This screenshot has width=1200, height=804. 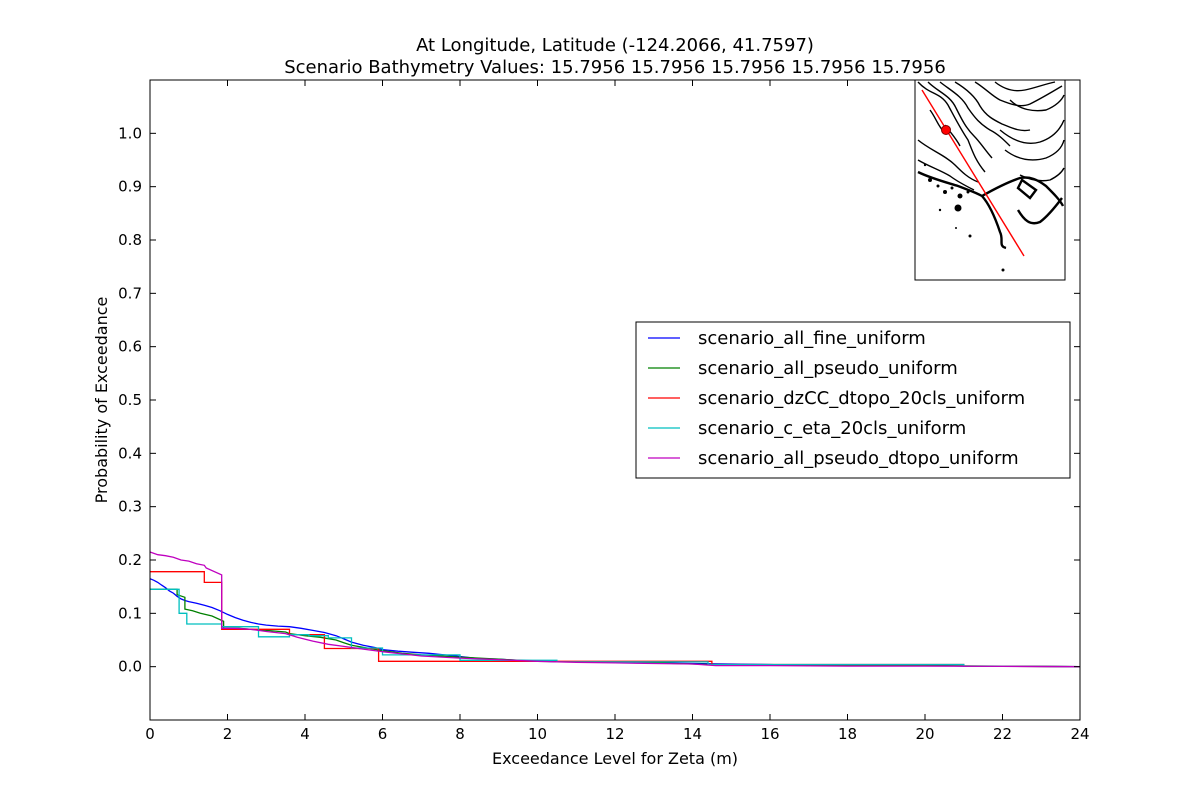 What do you see at coordinates (228, 734) in the screenshot?
I see `x-tick-label: 2` at bounding box center [228, 734].